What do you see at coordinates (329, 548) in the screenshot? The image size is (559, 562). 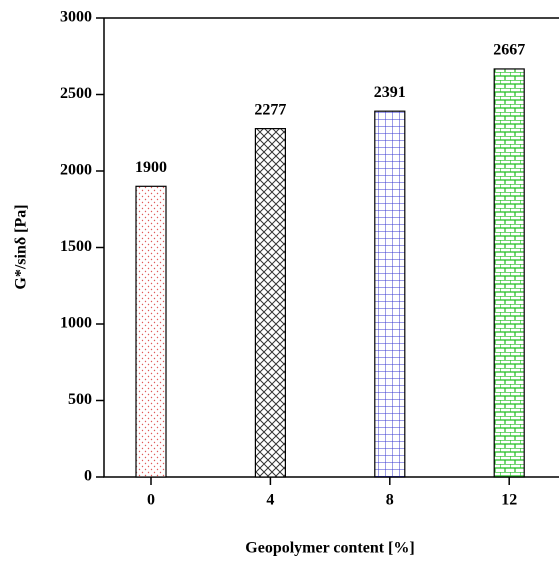 I see `x-axis-label: Geopolymer content [%]` at bounding box center [329, 548].